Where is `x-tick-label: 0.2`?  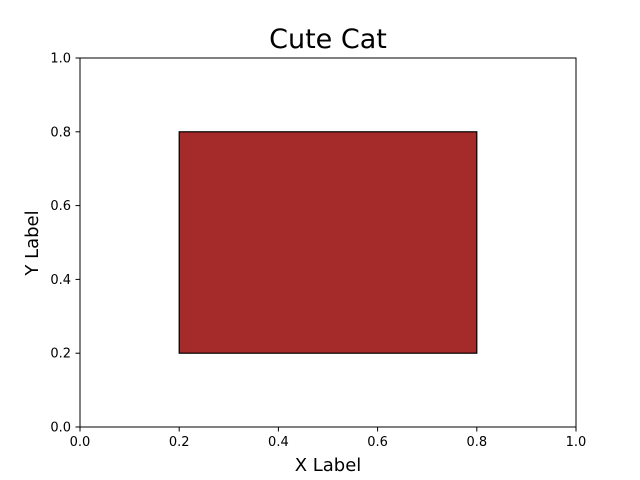 x-tick-label: 0.2 is located at coordinates (179, 442).